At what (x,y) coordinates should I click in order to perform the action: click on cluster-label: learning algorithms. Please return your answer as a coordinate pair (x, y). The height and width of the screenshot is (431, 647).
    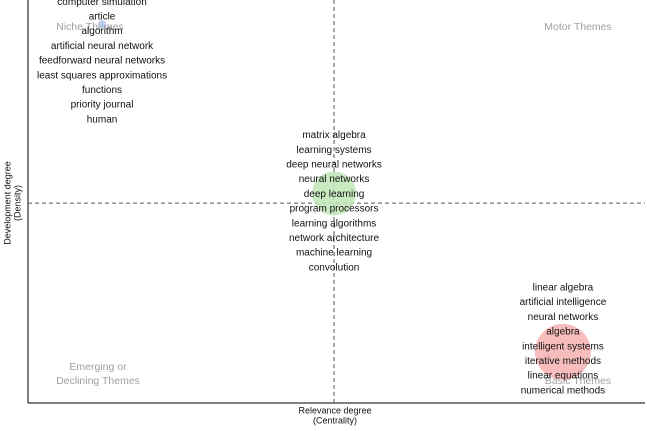
    Looking at the image, I should click on (334, 223).